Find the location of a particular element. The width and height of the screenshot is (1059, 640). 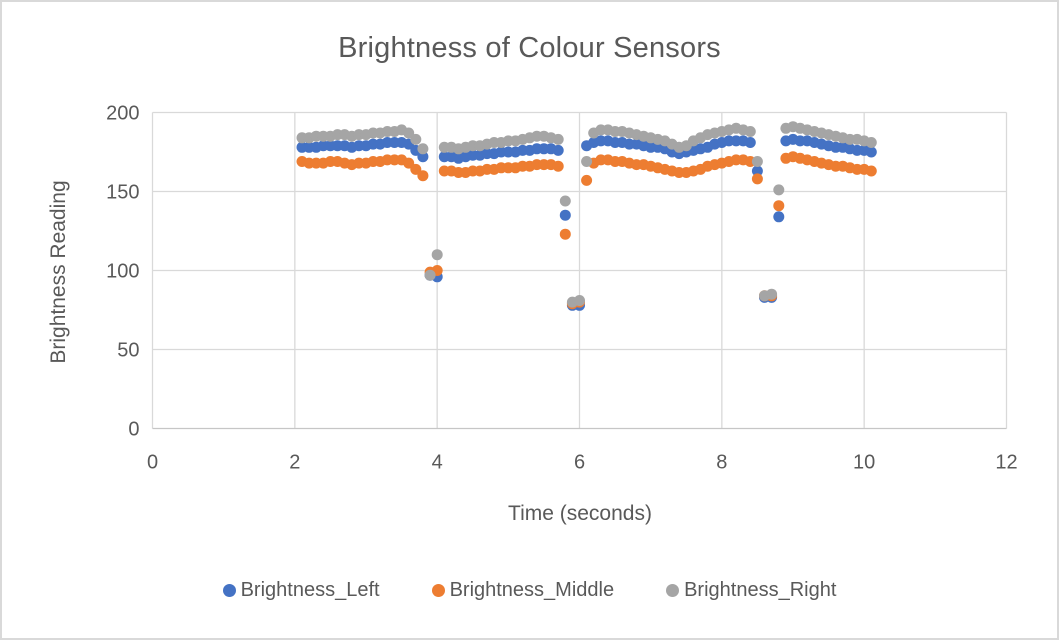

legend-label-middle: Brightness_Middle is located at coordinates (532, 590).